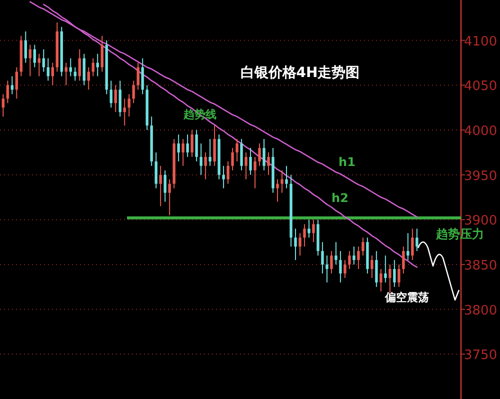 This screenshot has height=399, width=500. What do you see at coordinates (347, 162) in the screenshot?
I see `annotation: h1` at bounding box center [347, 162].